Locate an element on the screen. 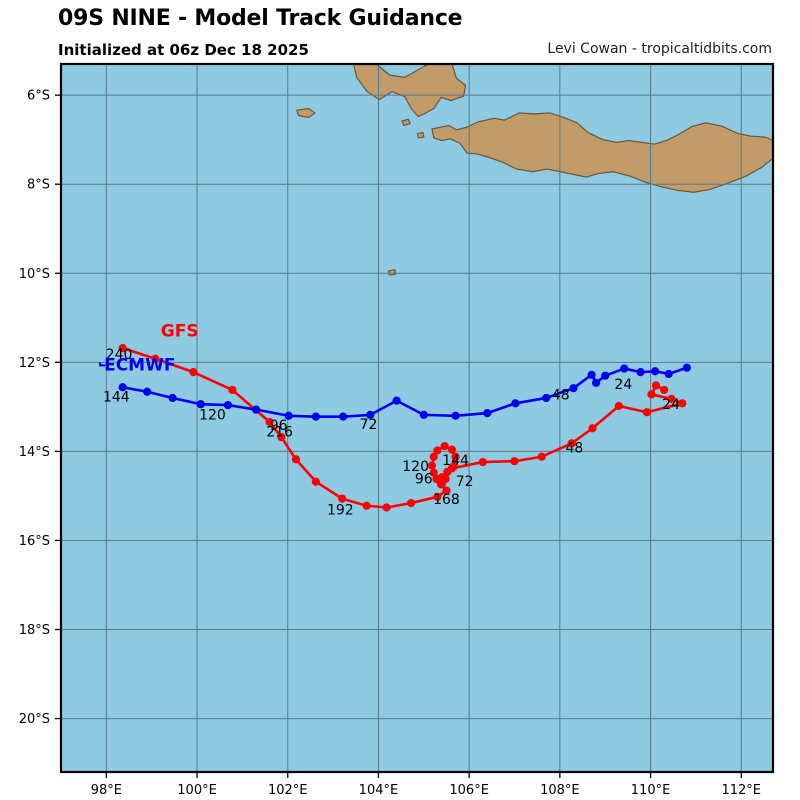 Image resolution: width=800 pixels, height=800 pixels. init-time-subtitle: Initialized at 06z Dec 18 2025 is located at coordinates (183, 50).